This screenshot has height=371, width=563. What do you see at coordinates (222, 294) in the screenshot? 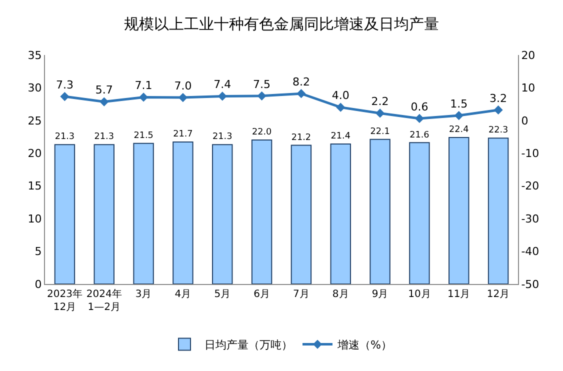
I see `x-tick-label: 5月` at bounding box center [222, 294].